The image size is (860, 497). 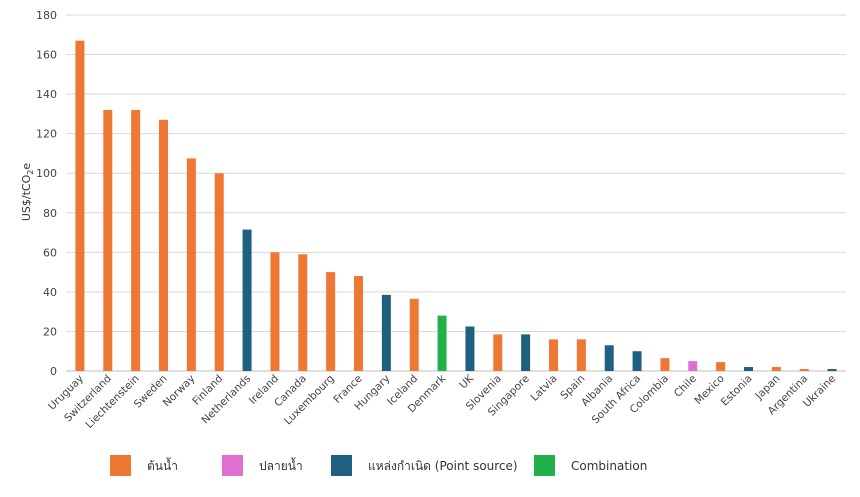 What do you see at coordinates (53, 371) in the screenshot?
I see `y-tick-label: 0` at bounding box center [53, 371].